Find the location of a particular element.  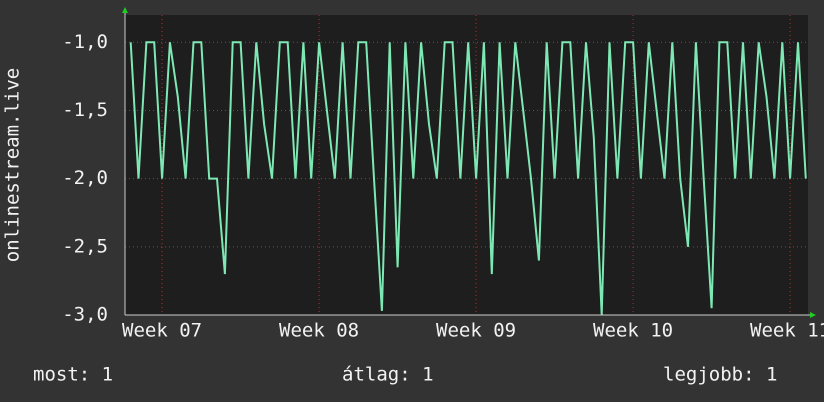

y-axis-label: onlinestream.live is located at coordinates (13, 165).